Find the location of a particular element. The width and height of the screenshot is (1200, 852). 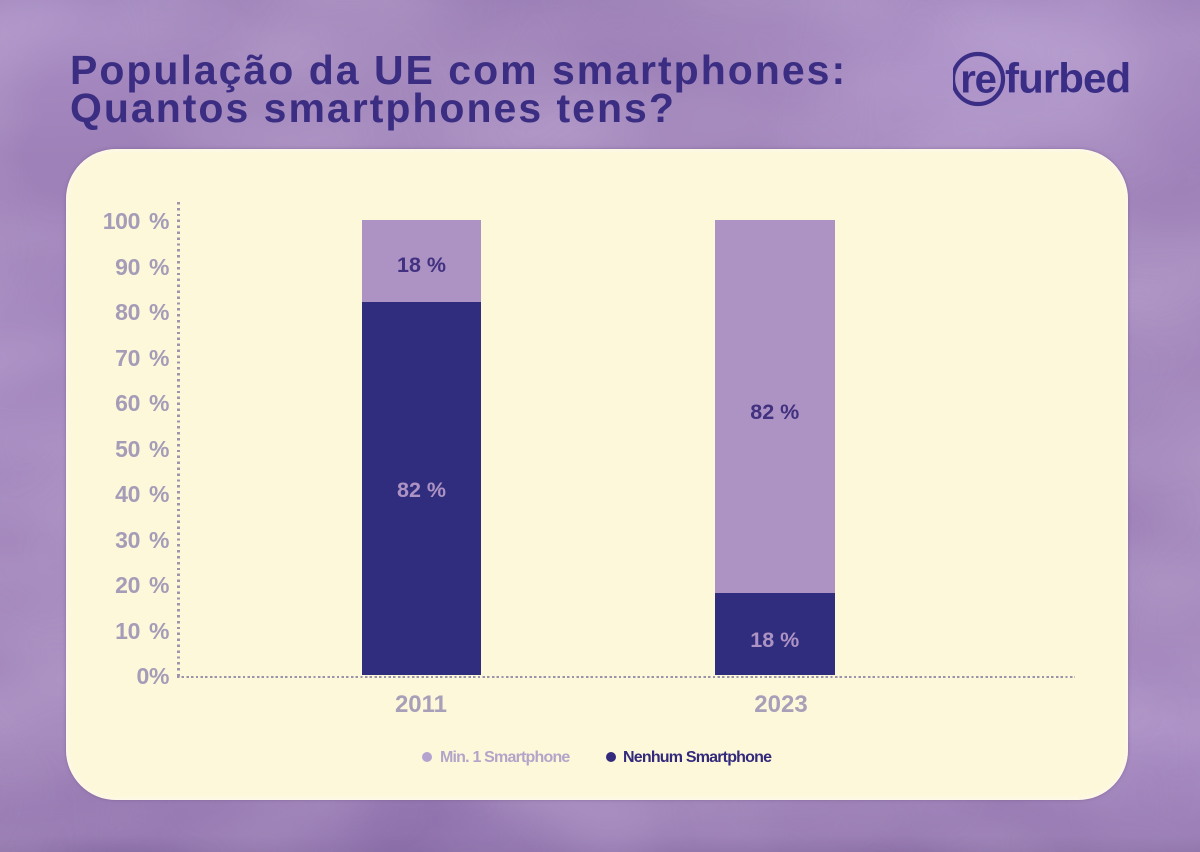

svg-text: re is located at coordinates (977, 80).